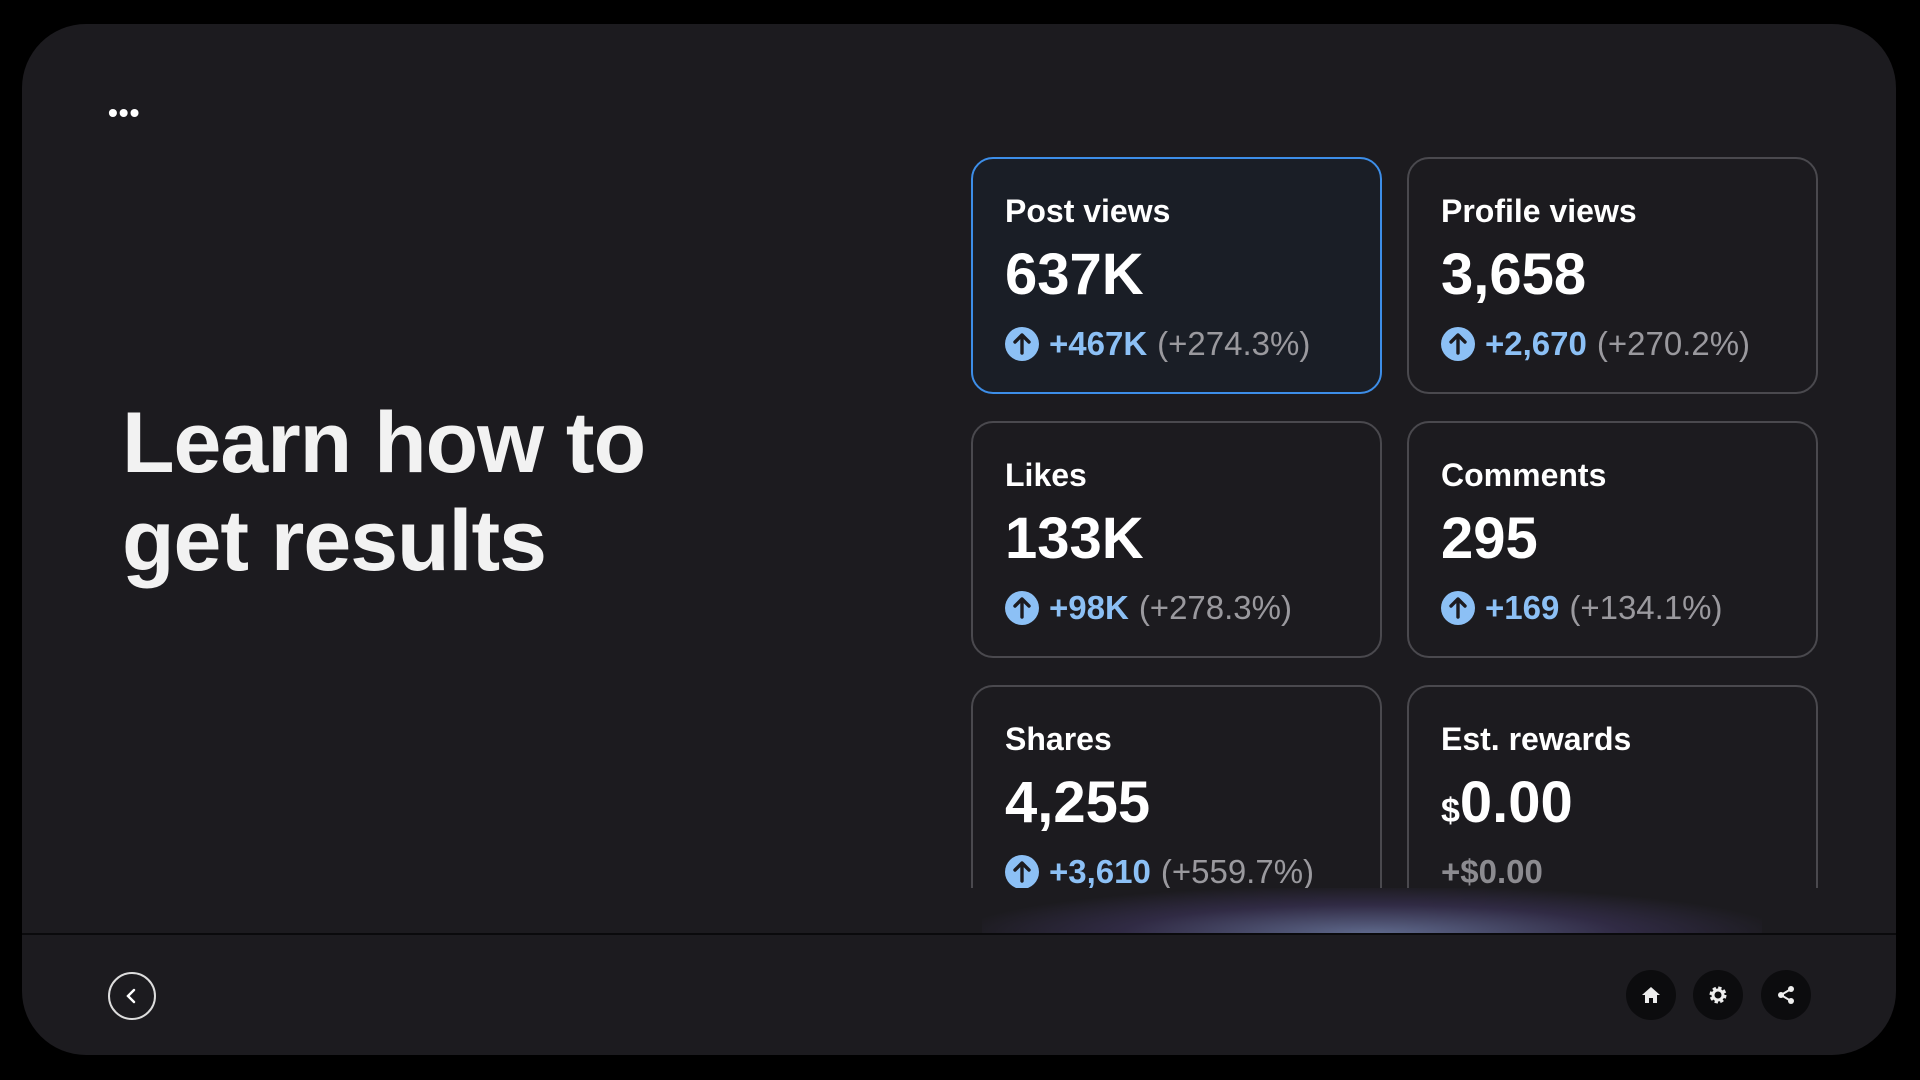 Image resolution: width=1920 pixels, height=1080 pixels. What do you see at coordinates (334, 541) in the screenshot?
I see `headline-line: get results` at bounding box center [334, 541].